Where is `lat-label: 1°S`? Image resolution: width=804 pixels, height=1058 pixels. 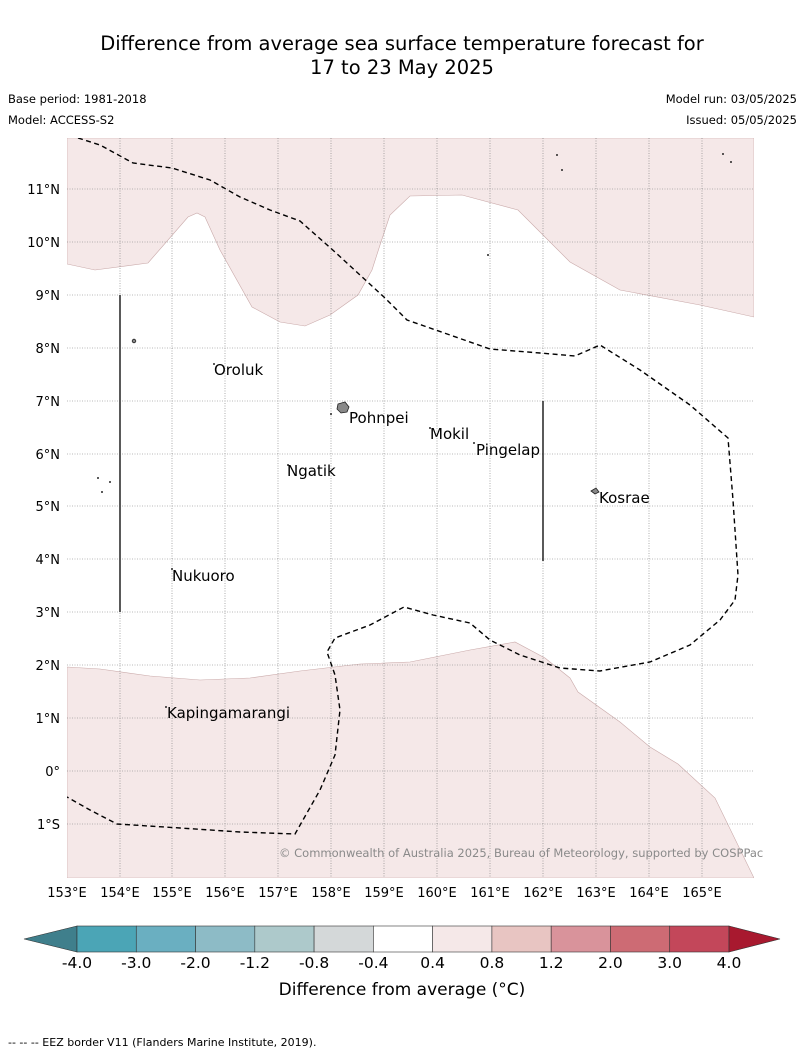
lat-label: 1°S is located at coordinates (48, 825).